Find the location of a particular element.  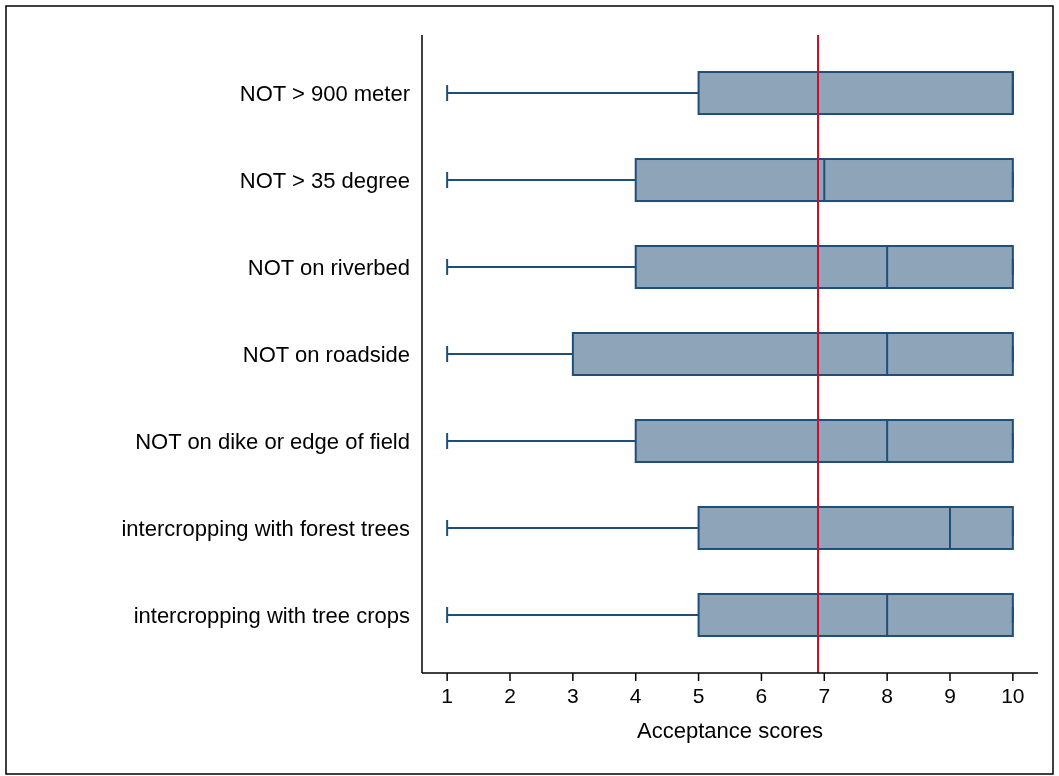

x-tick-label: 4 is located at coordinates (635, 695).